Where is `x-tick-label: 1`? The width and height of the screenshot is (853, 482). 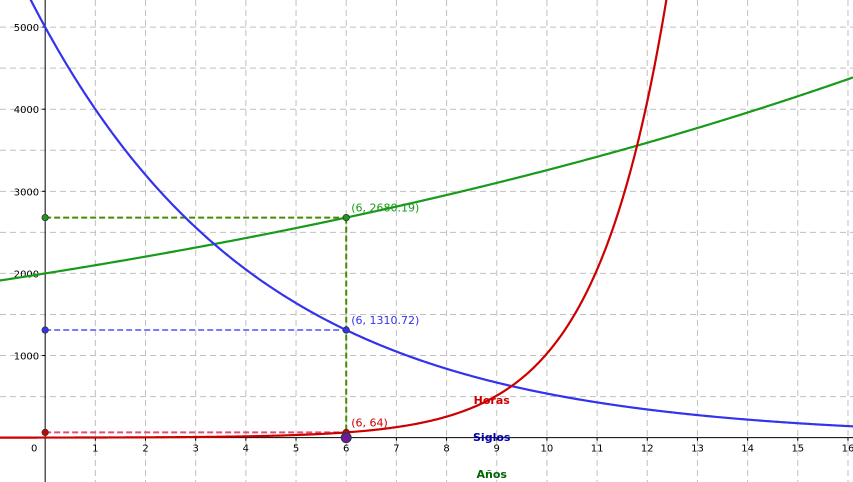
x-tick-label: 1 is located at coordinates (95, 449).